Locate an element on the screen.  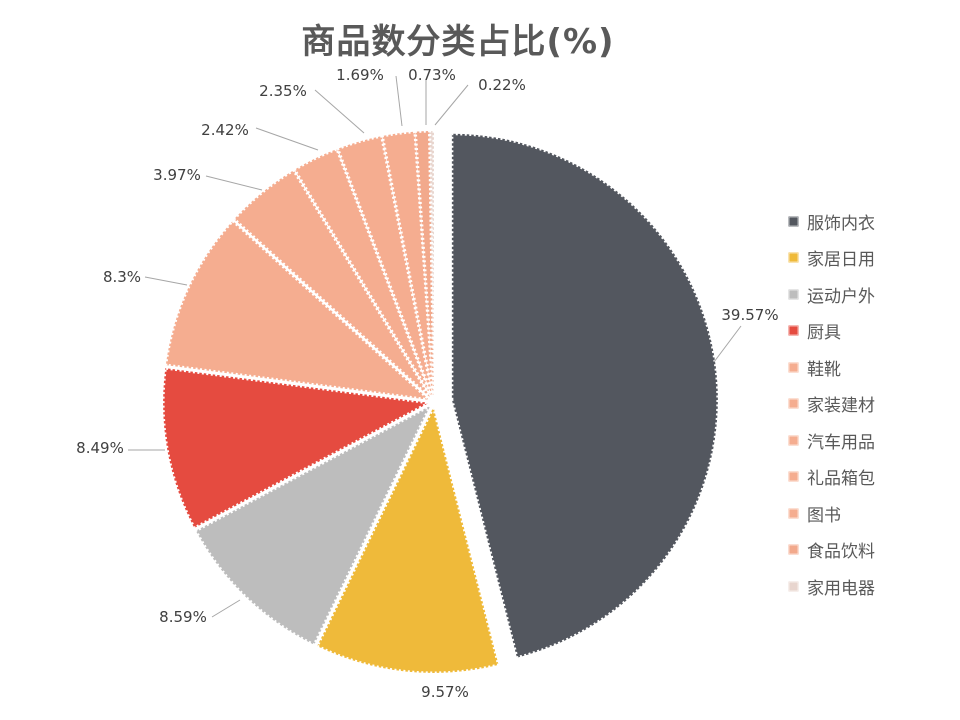
legend-item: 家居日用 is located at coordinates (831, 258).